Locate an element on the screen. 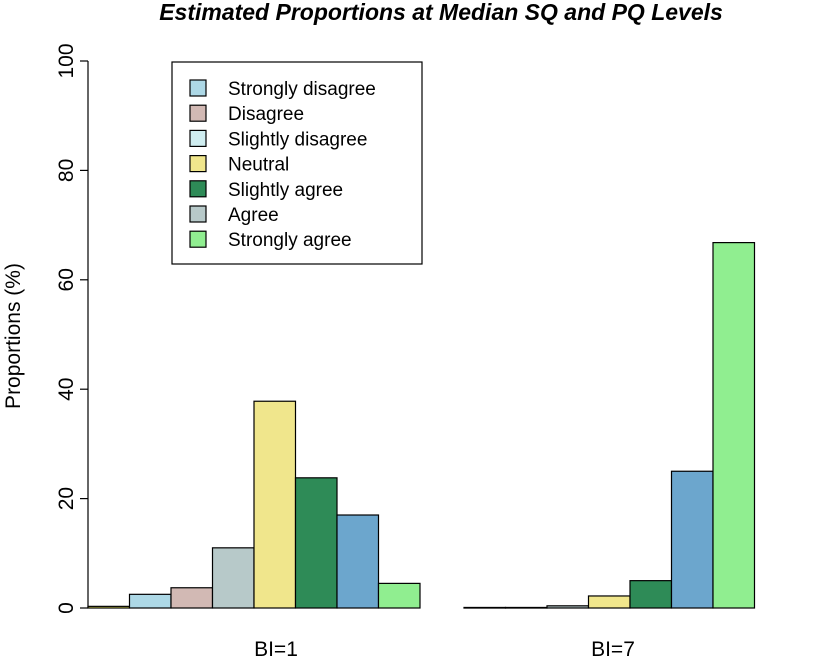 The image size is (813, 659). legend-label: Agree is located at coordinates (253, 215).